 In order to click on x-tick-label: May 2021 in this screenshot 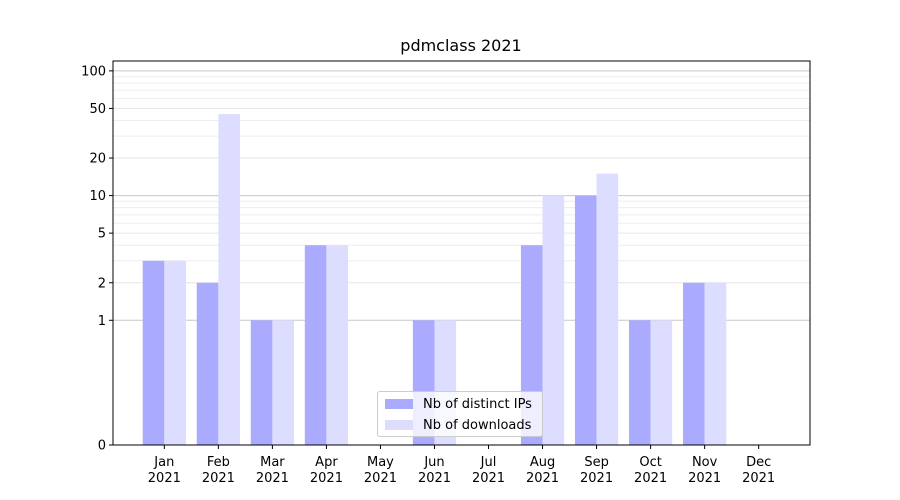, I will do `click(380, 470)`.